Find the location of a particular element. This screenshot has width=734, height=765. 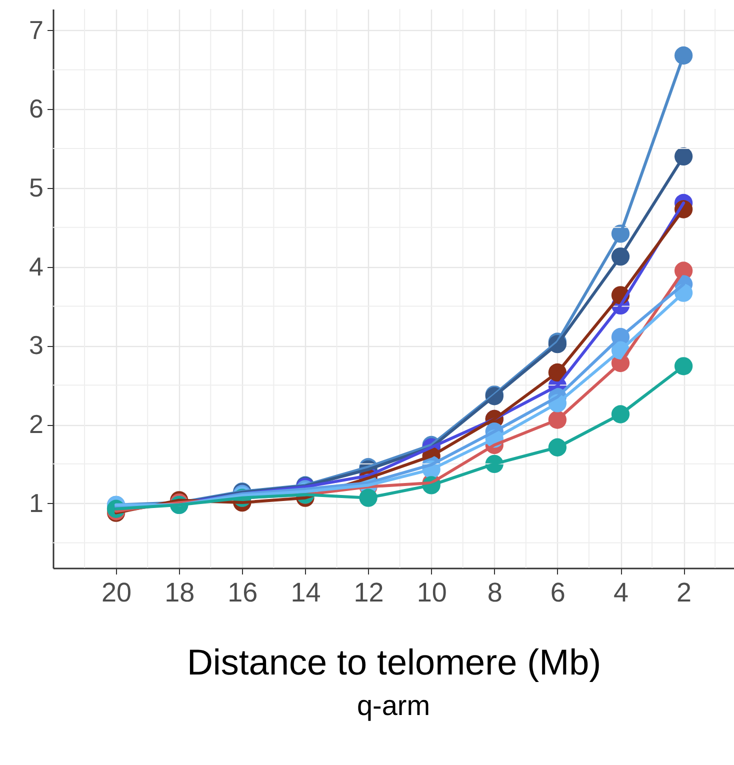

x-tick-label: 8 is located at coordinates (494, 593).